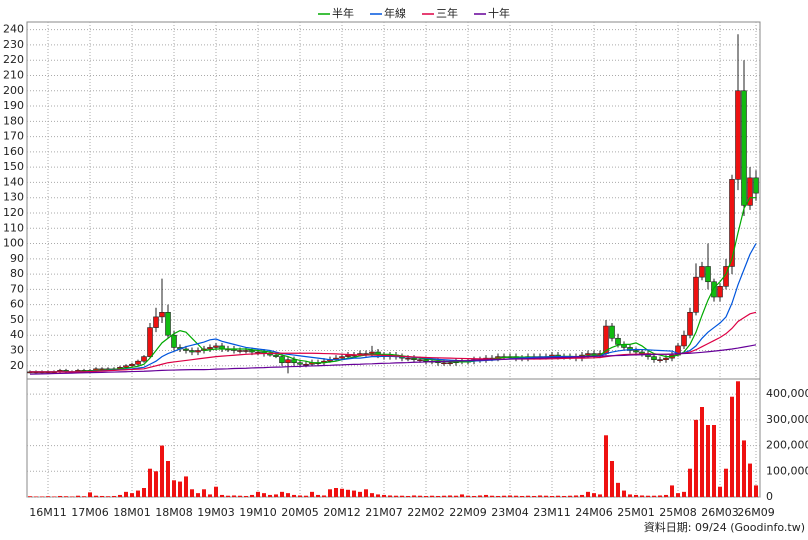 The height and width of the screenshot is (540, 808). I want to click on y2-tick-label: 0, so click(769, 496).